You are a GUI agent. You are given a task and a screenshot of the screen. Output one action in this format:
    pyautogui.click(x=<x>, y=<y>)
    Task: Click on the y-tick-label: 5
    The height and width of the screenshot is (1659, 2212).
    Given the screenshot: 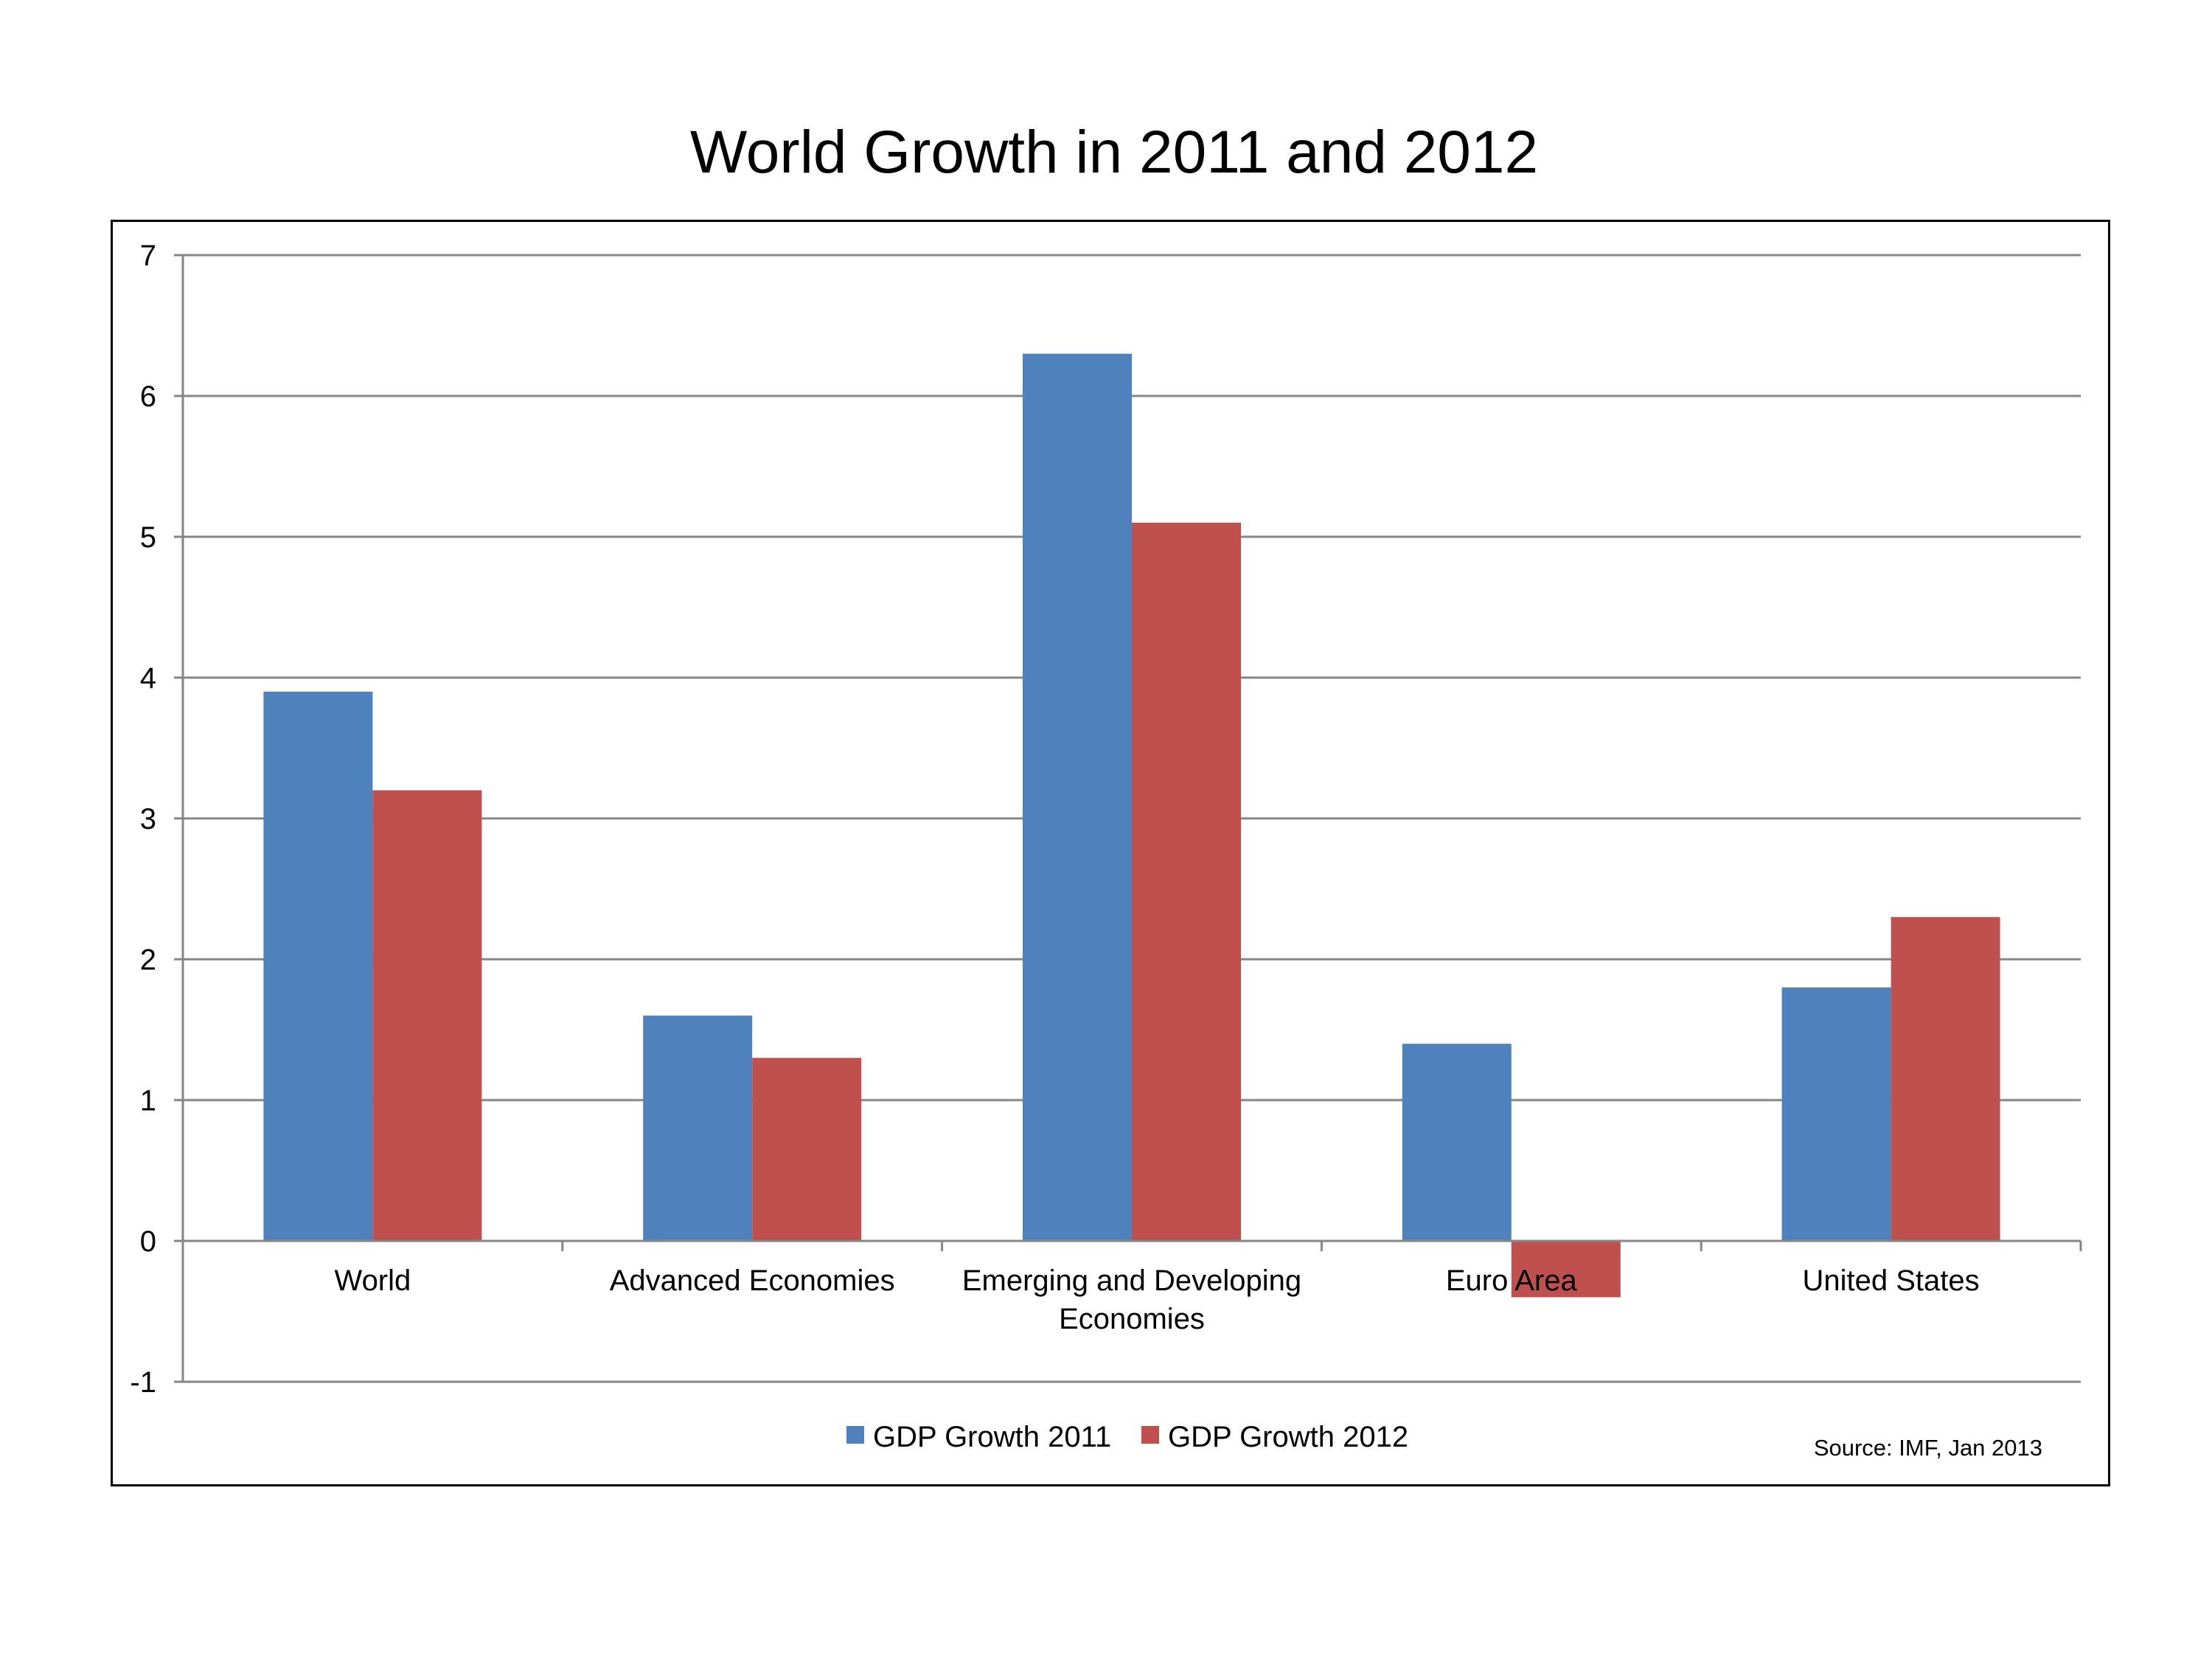 What is the action you would take?
    pyautogui.click(x=148, y=537)
    